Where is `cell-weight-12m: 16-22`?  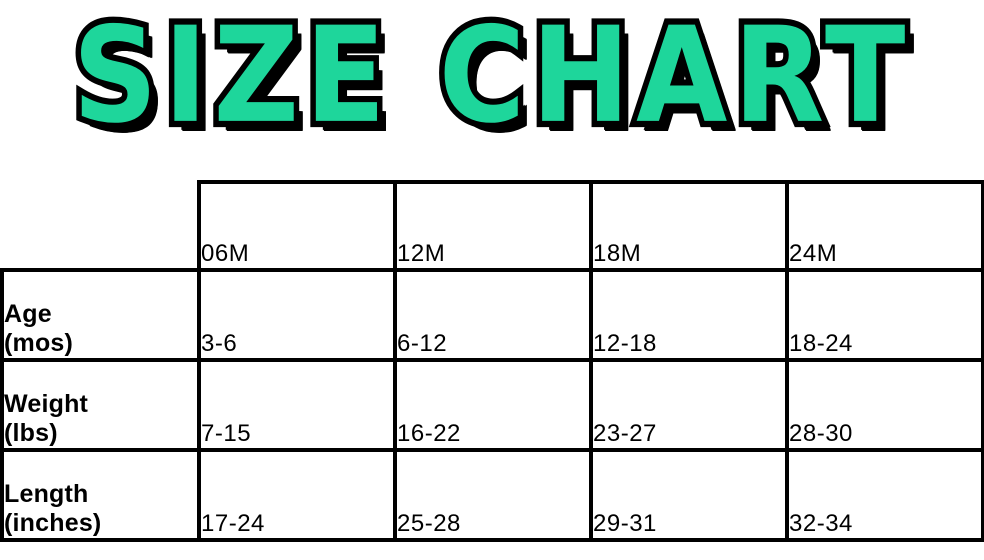 cell-weight-12m: 16-22 is located at coordinates (493, 405).